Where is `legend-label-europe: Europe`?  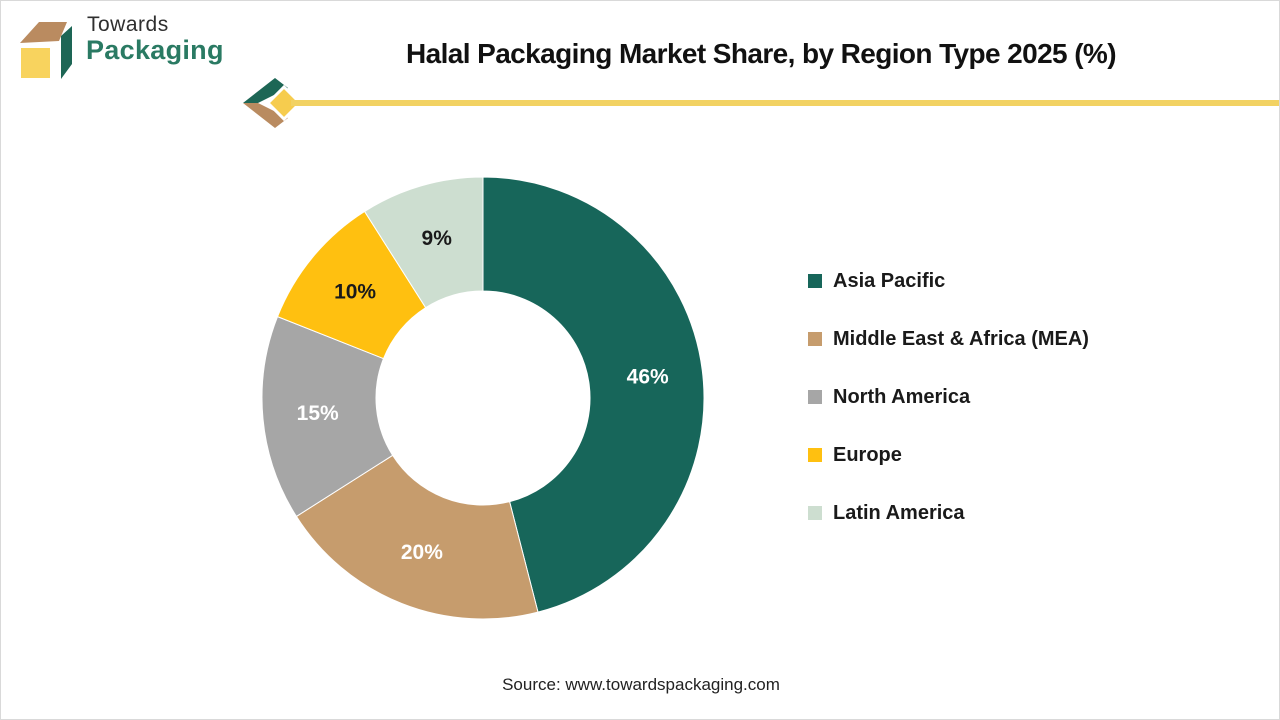
legend-label-europe: Europe is located at coordinates (867, 454).